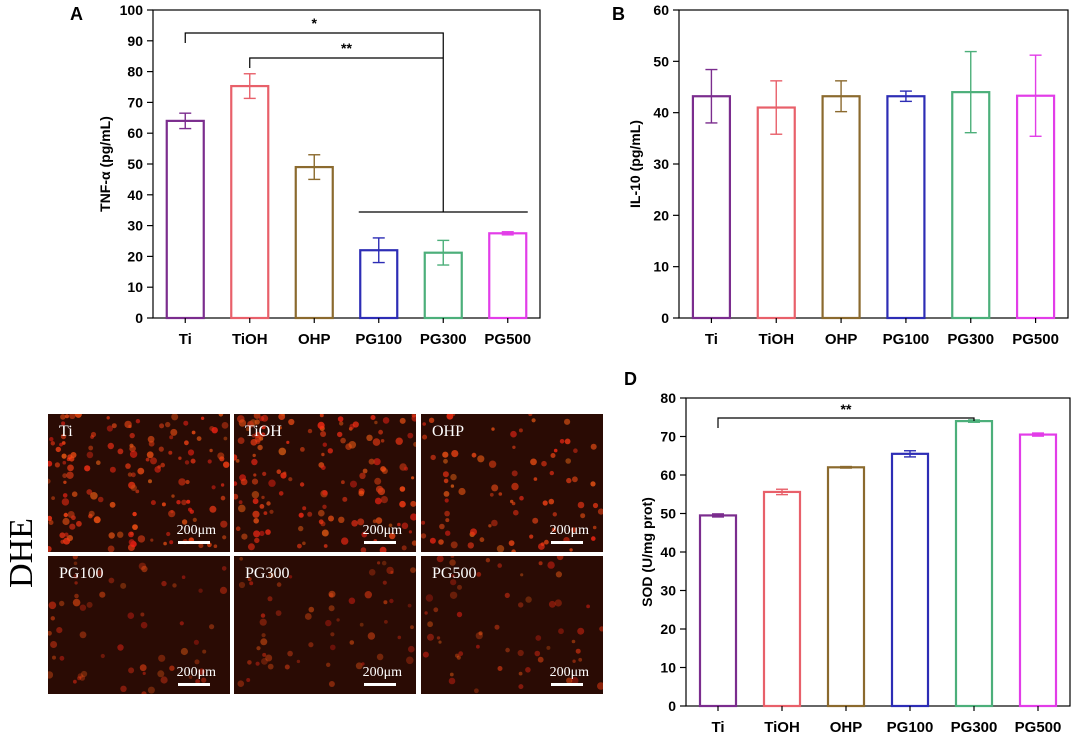 This screenshot has width=1080, height=738. Describe the element at coordinates (661, 164) in the screenshot. I see `y-tick-label: 30` at that location.